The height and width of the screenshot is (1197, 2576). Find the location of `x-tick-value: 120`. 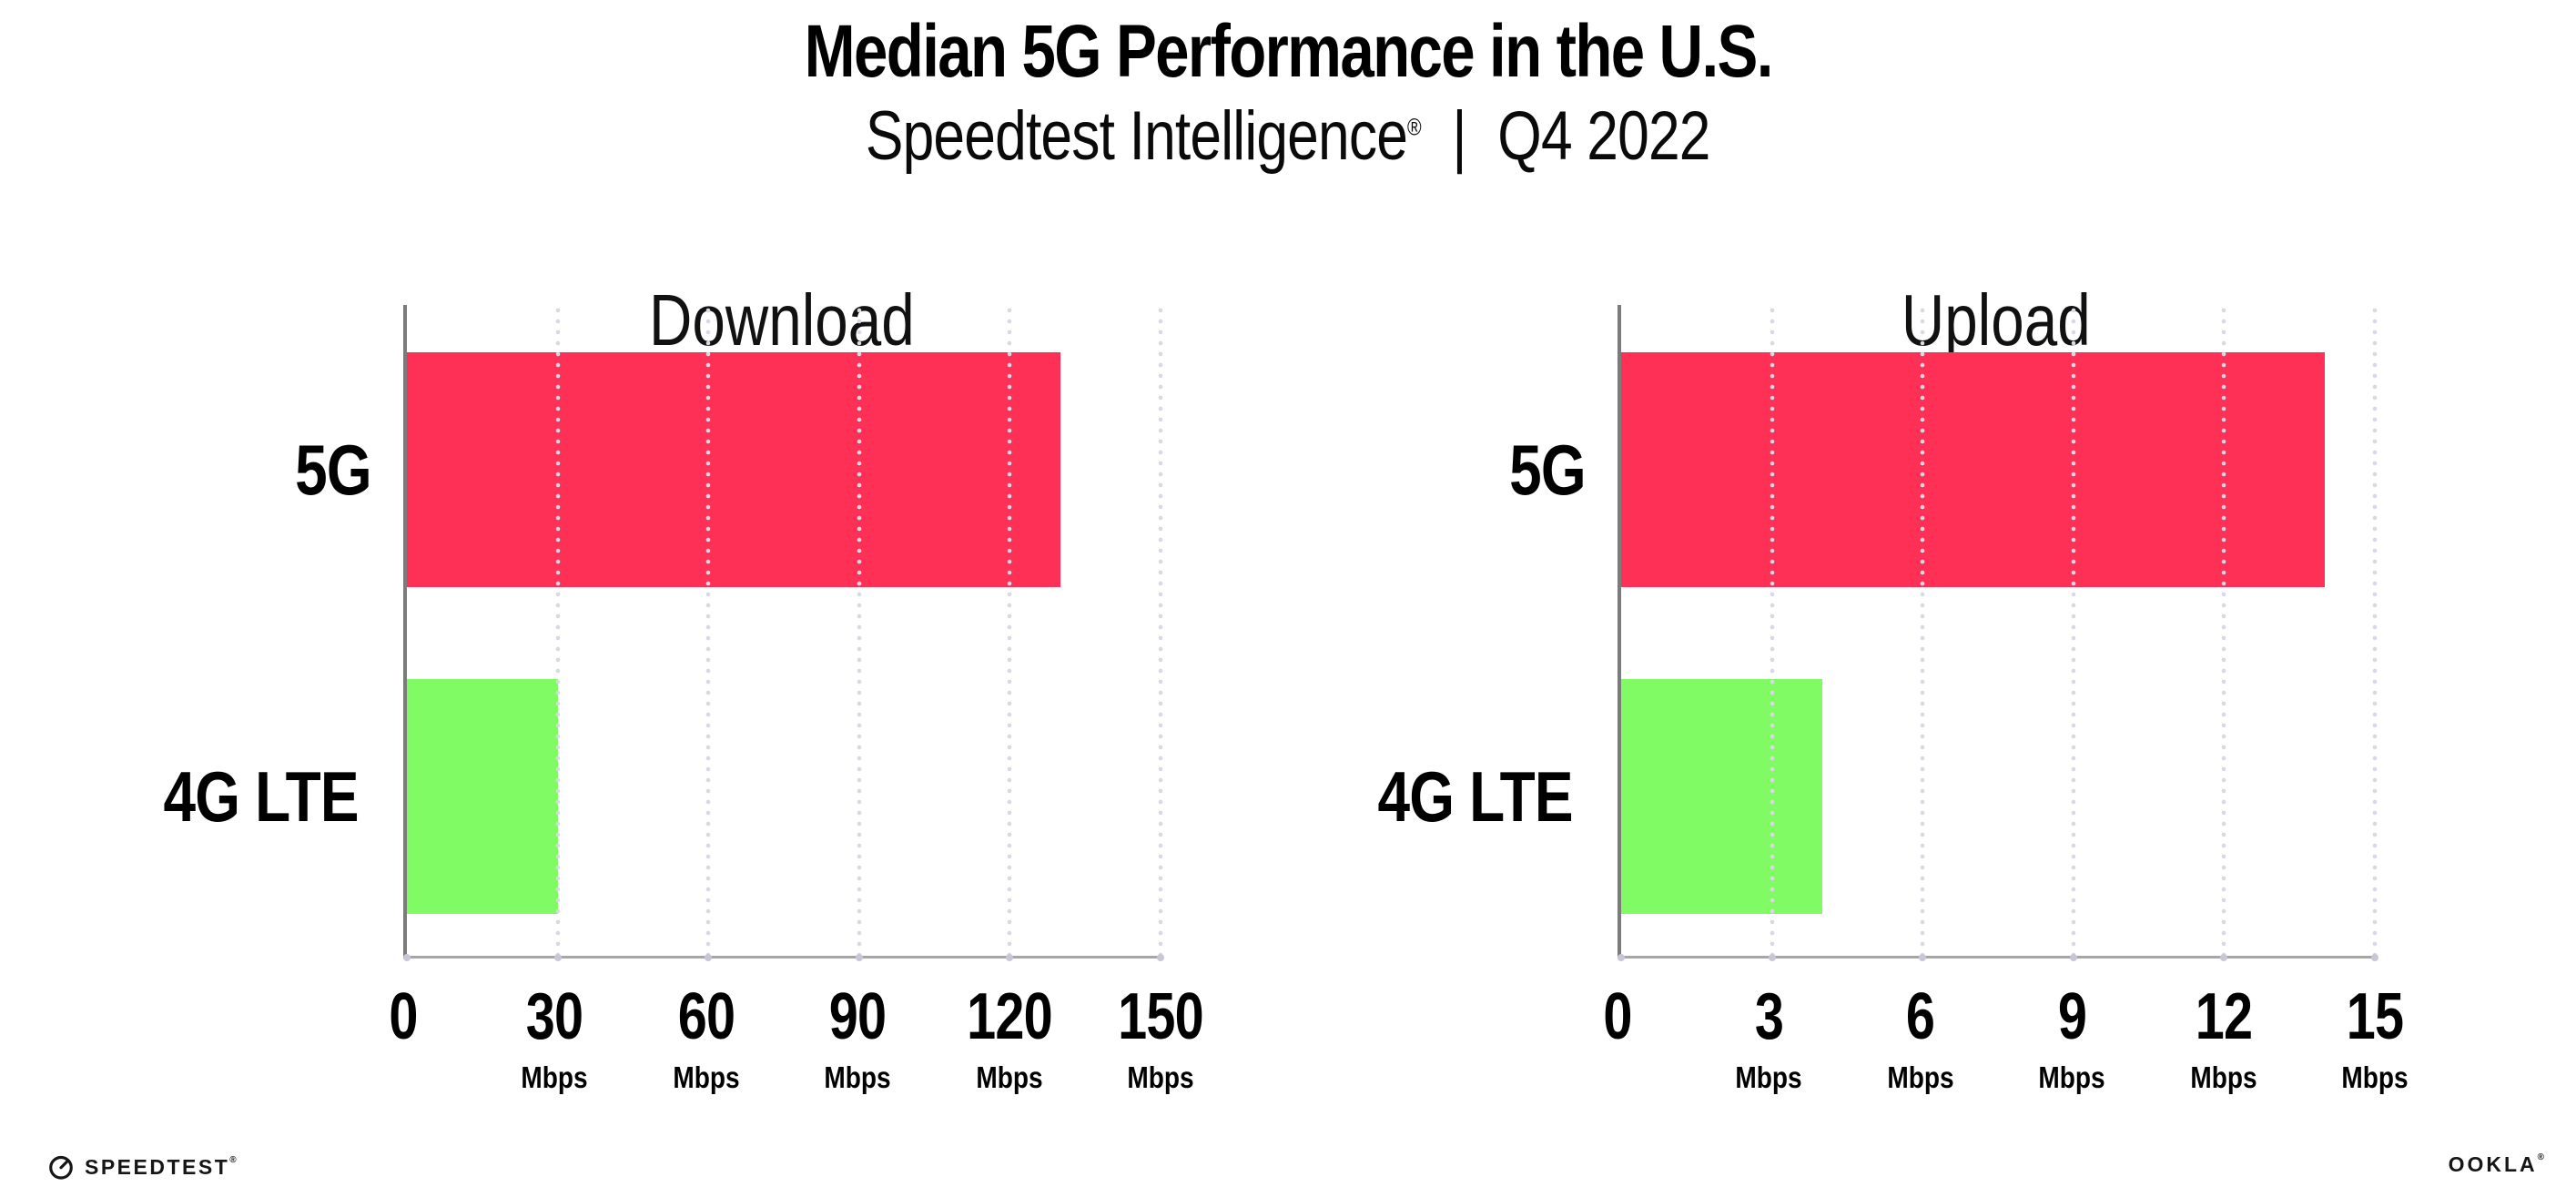

x-tick-value: 120 is located at coordinates (1009, 1017).